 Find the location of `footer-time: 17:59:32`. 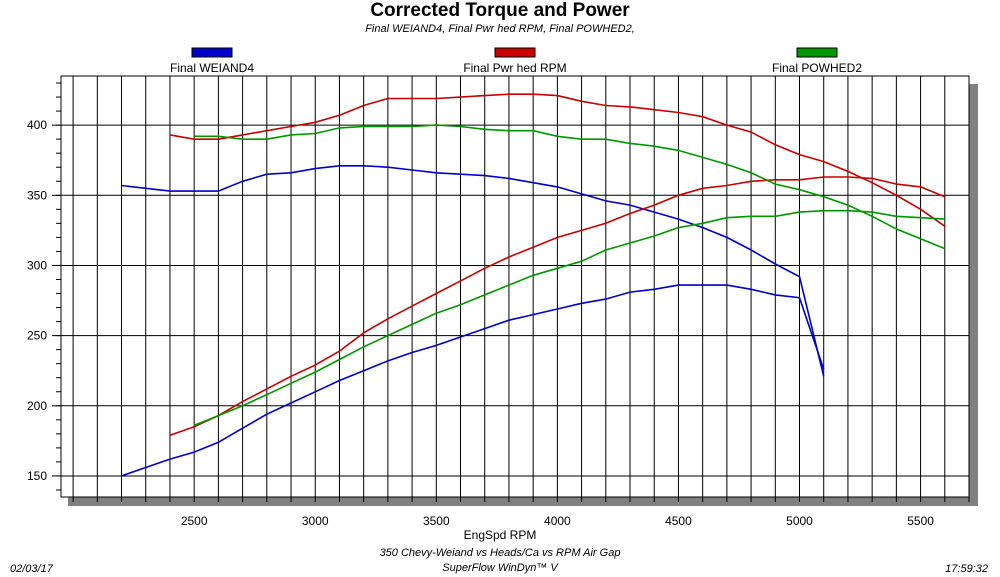

footer-time: 17:59:32 is located at coordinates (966, 569).